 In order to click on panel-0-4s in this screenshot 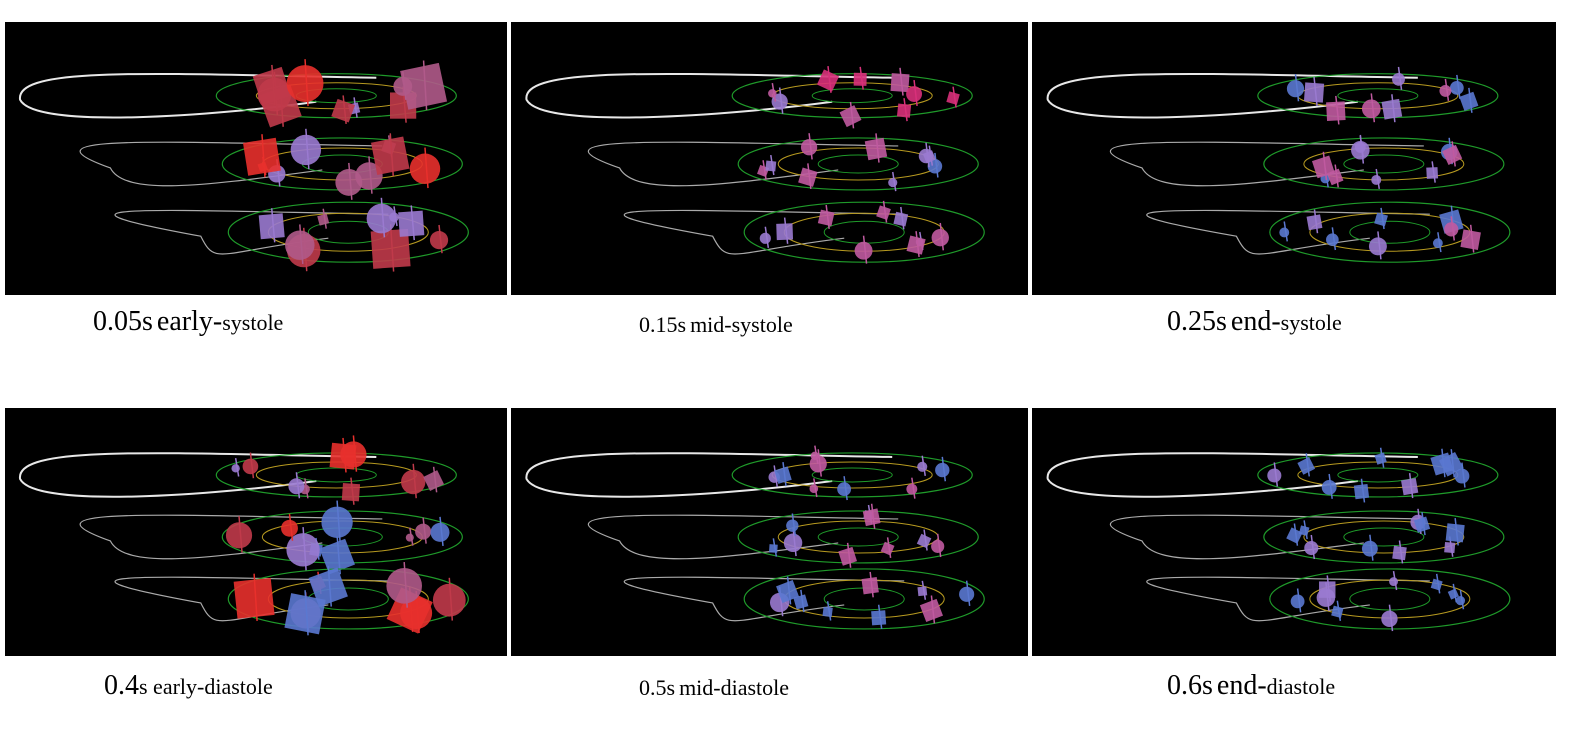, I will do `click(256, 532)`.